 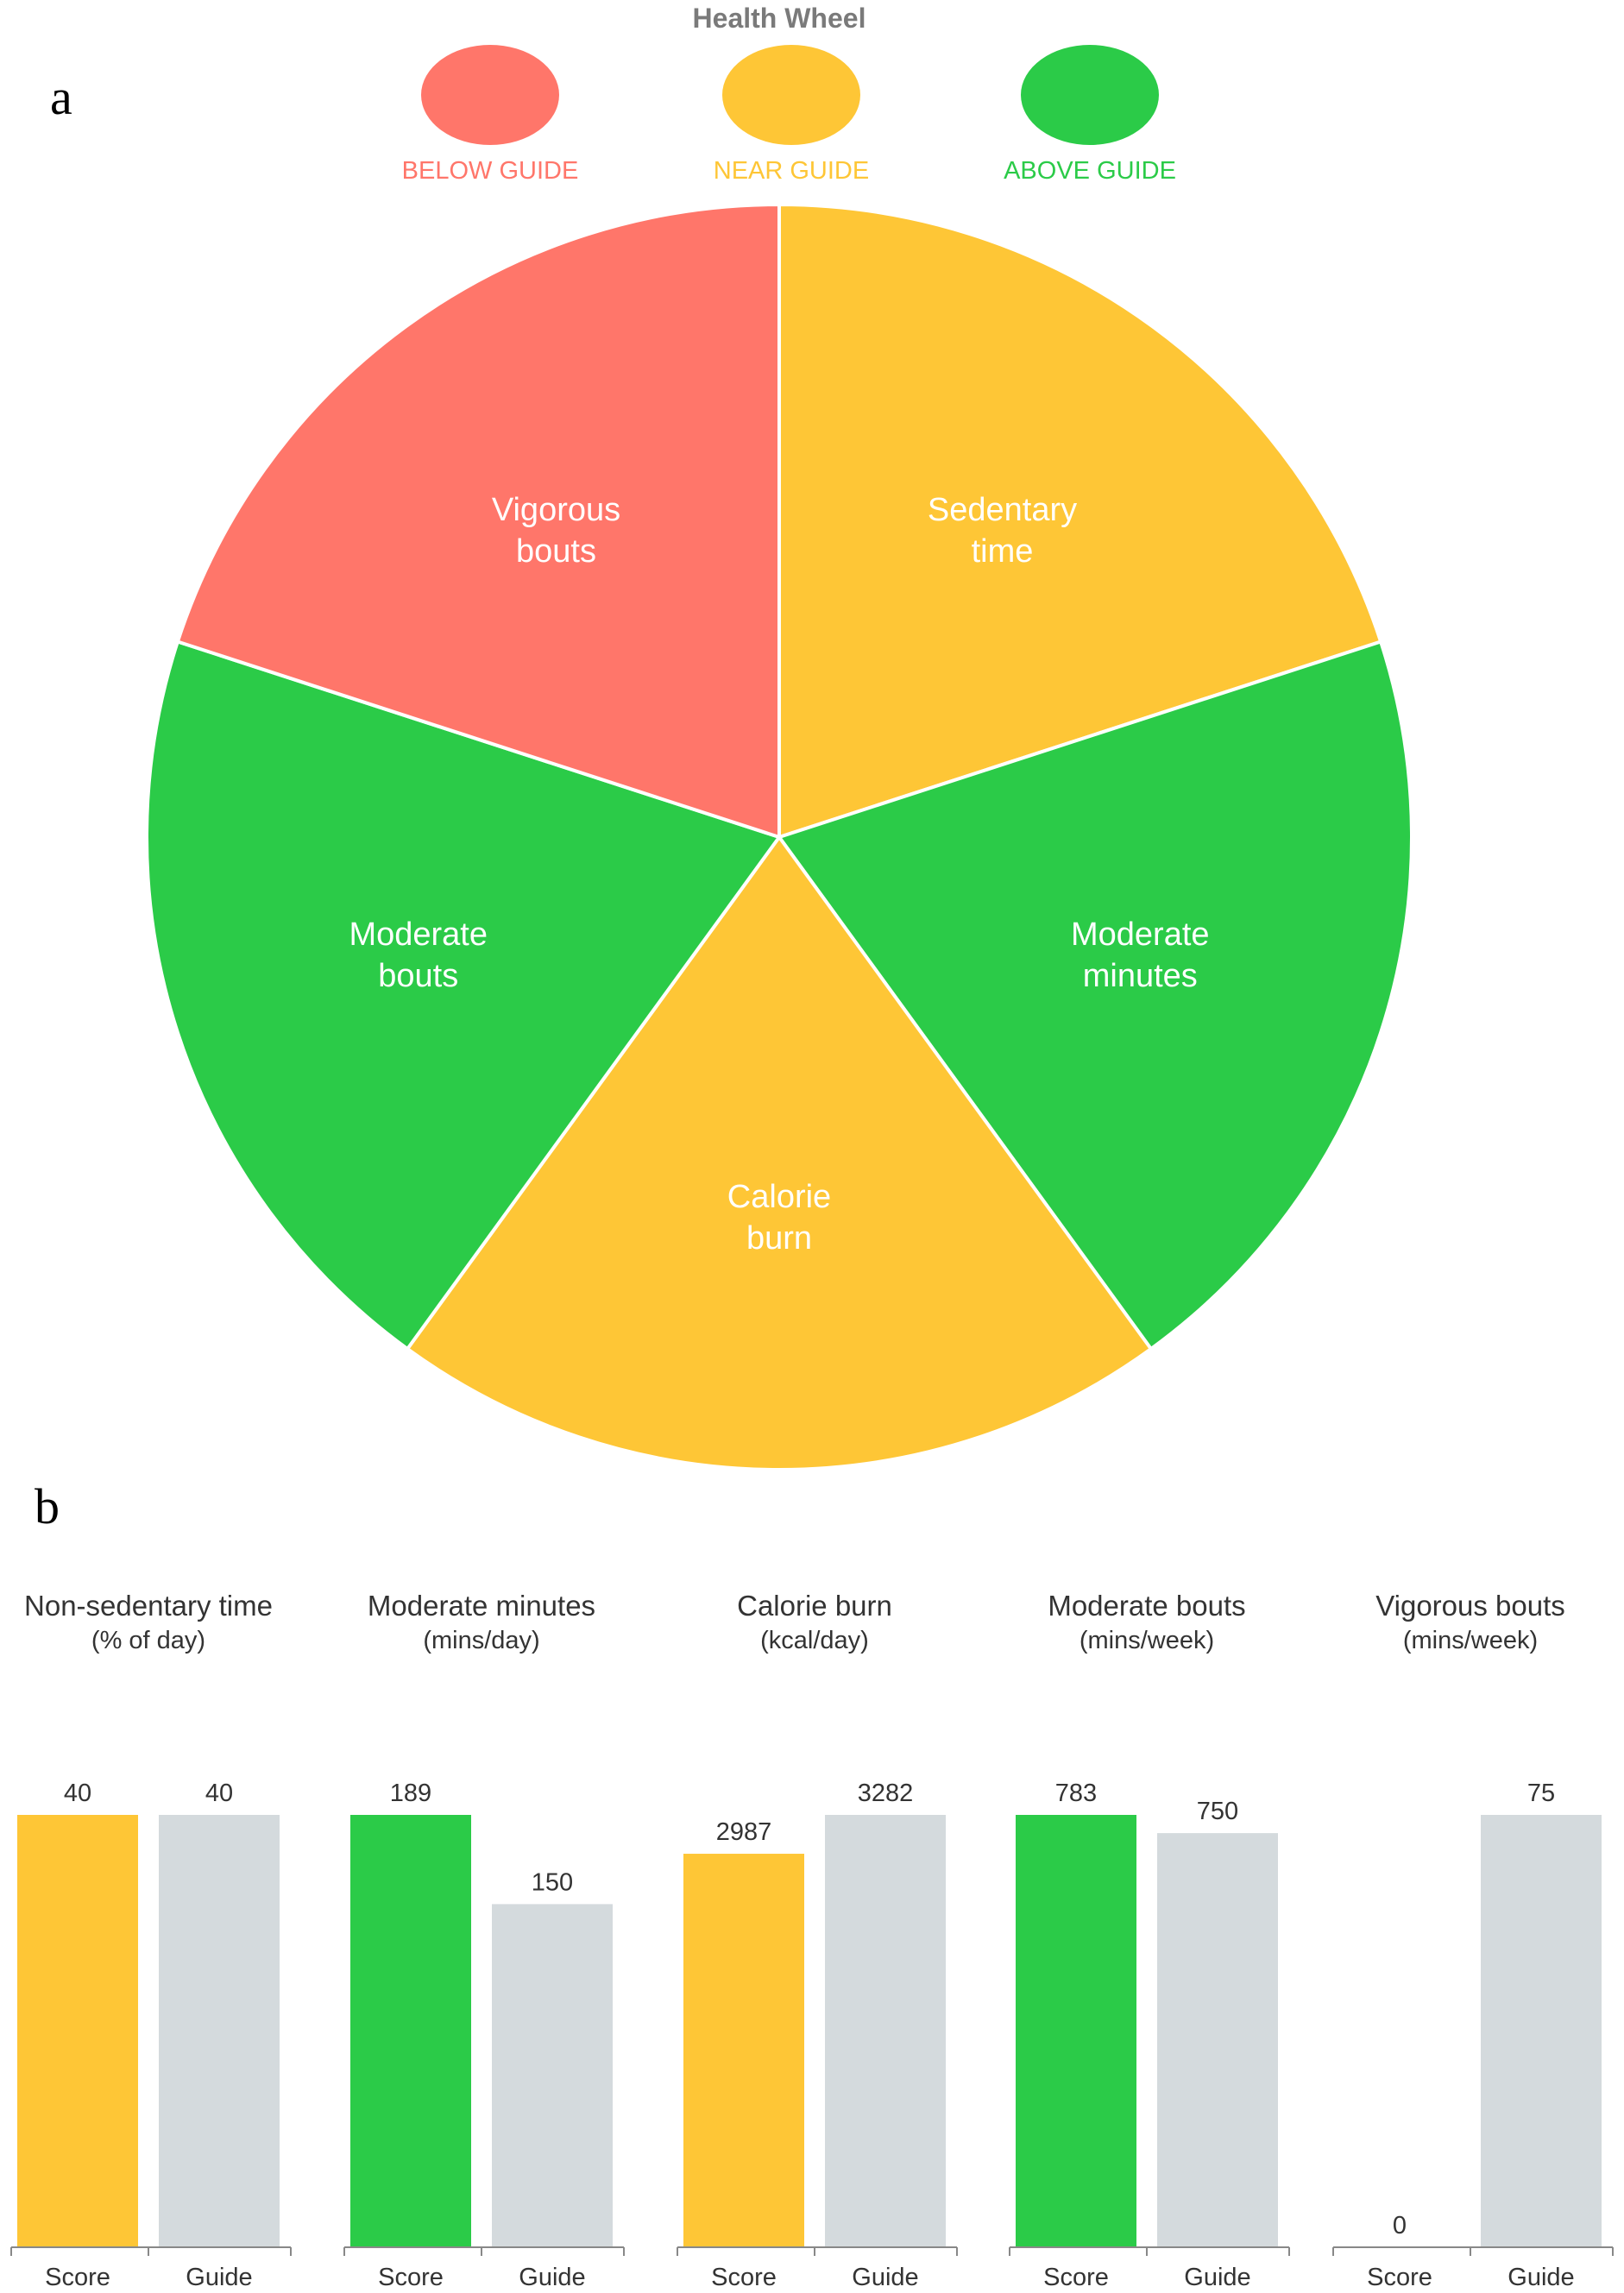 What do you see at coordinates (1090, 95) in the screenshot?
I see `legend-swatch-above-guide` at bounding box center [1090, 95].